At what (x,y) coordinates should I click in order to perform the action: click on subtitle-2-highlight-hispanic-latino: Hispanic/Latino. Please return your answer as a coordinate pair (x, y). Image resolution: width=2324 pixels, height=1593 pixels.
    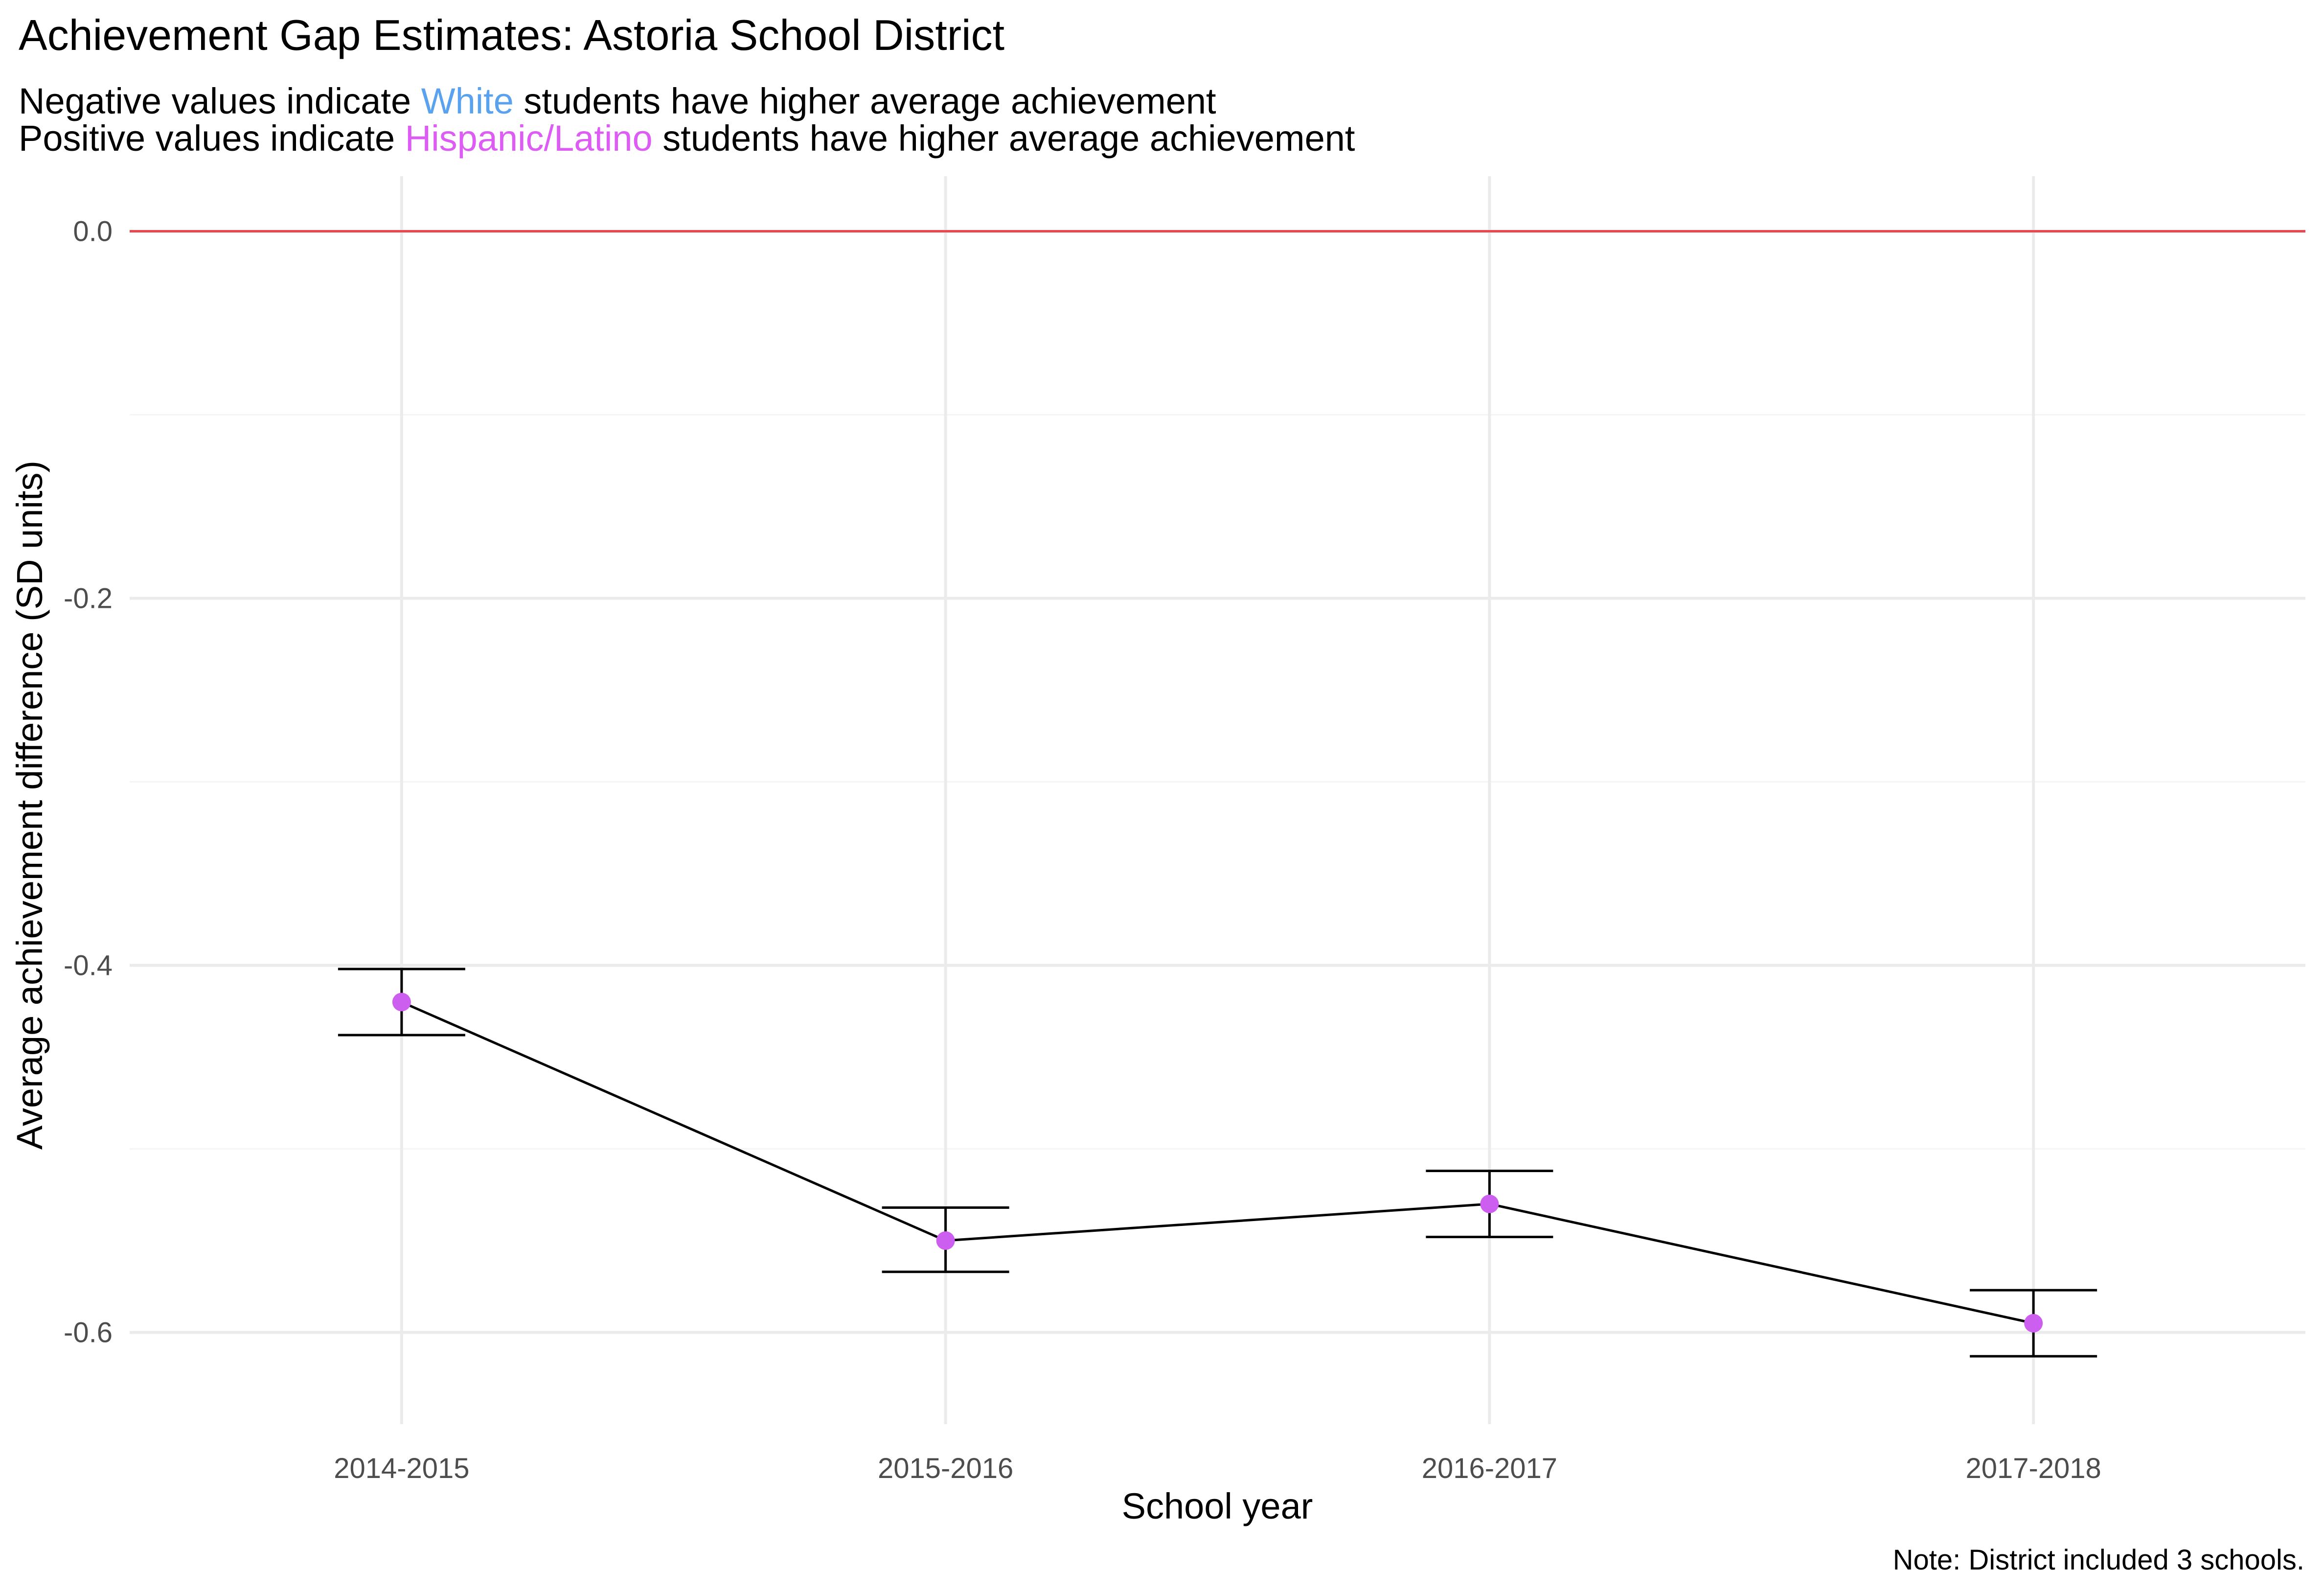
    Looking at the image, I should click on (529, 138).